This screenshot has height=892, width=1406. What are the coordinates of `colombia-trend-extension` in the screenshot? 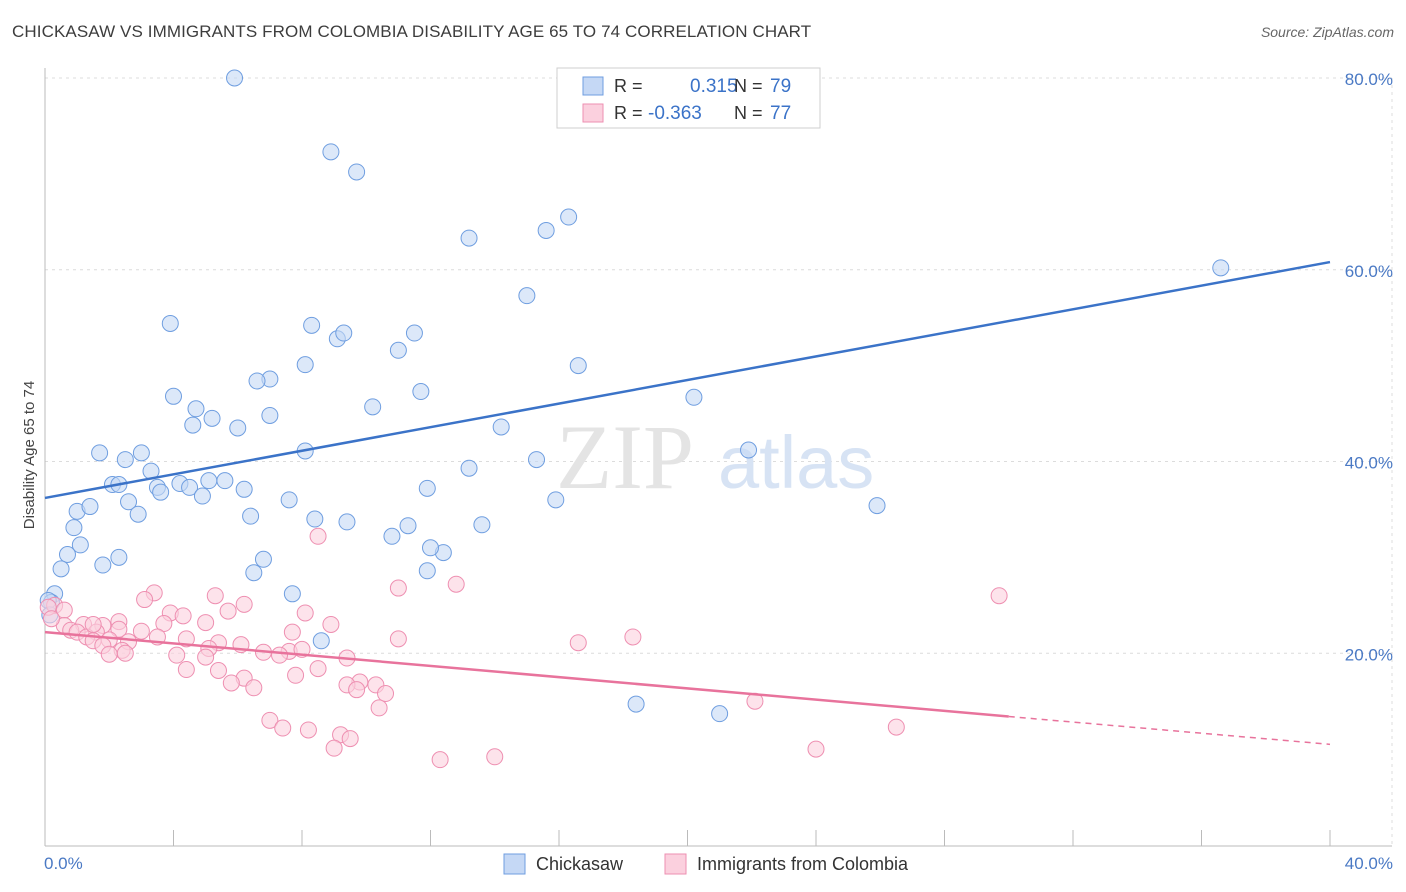 It's located at (1169, 730).